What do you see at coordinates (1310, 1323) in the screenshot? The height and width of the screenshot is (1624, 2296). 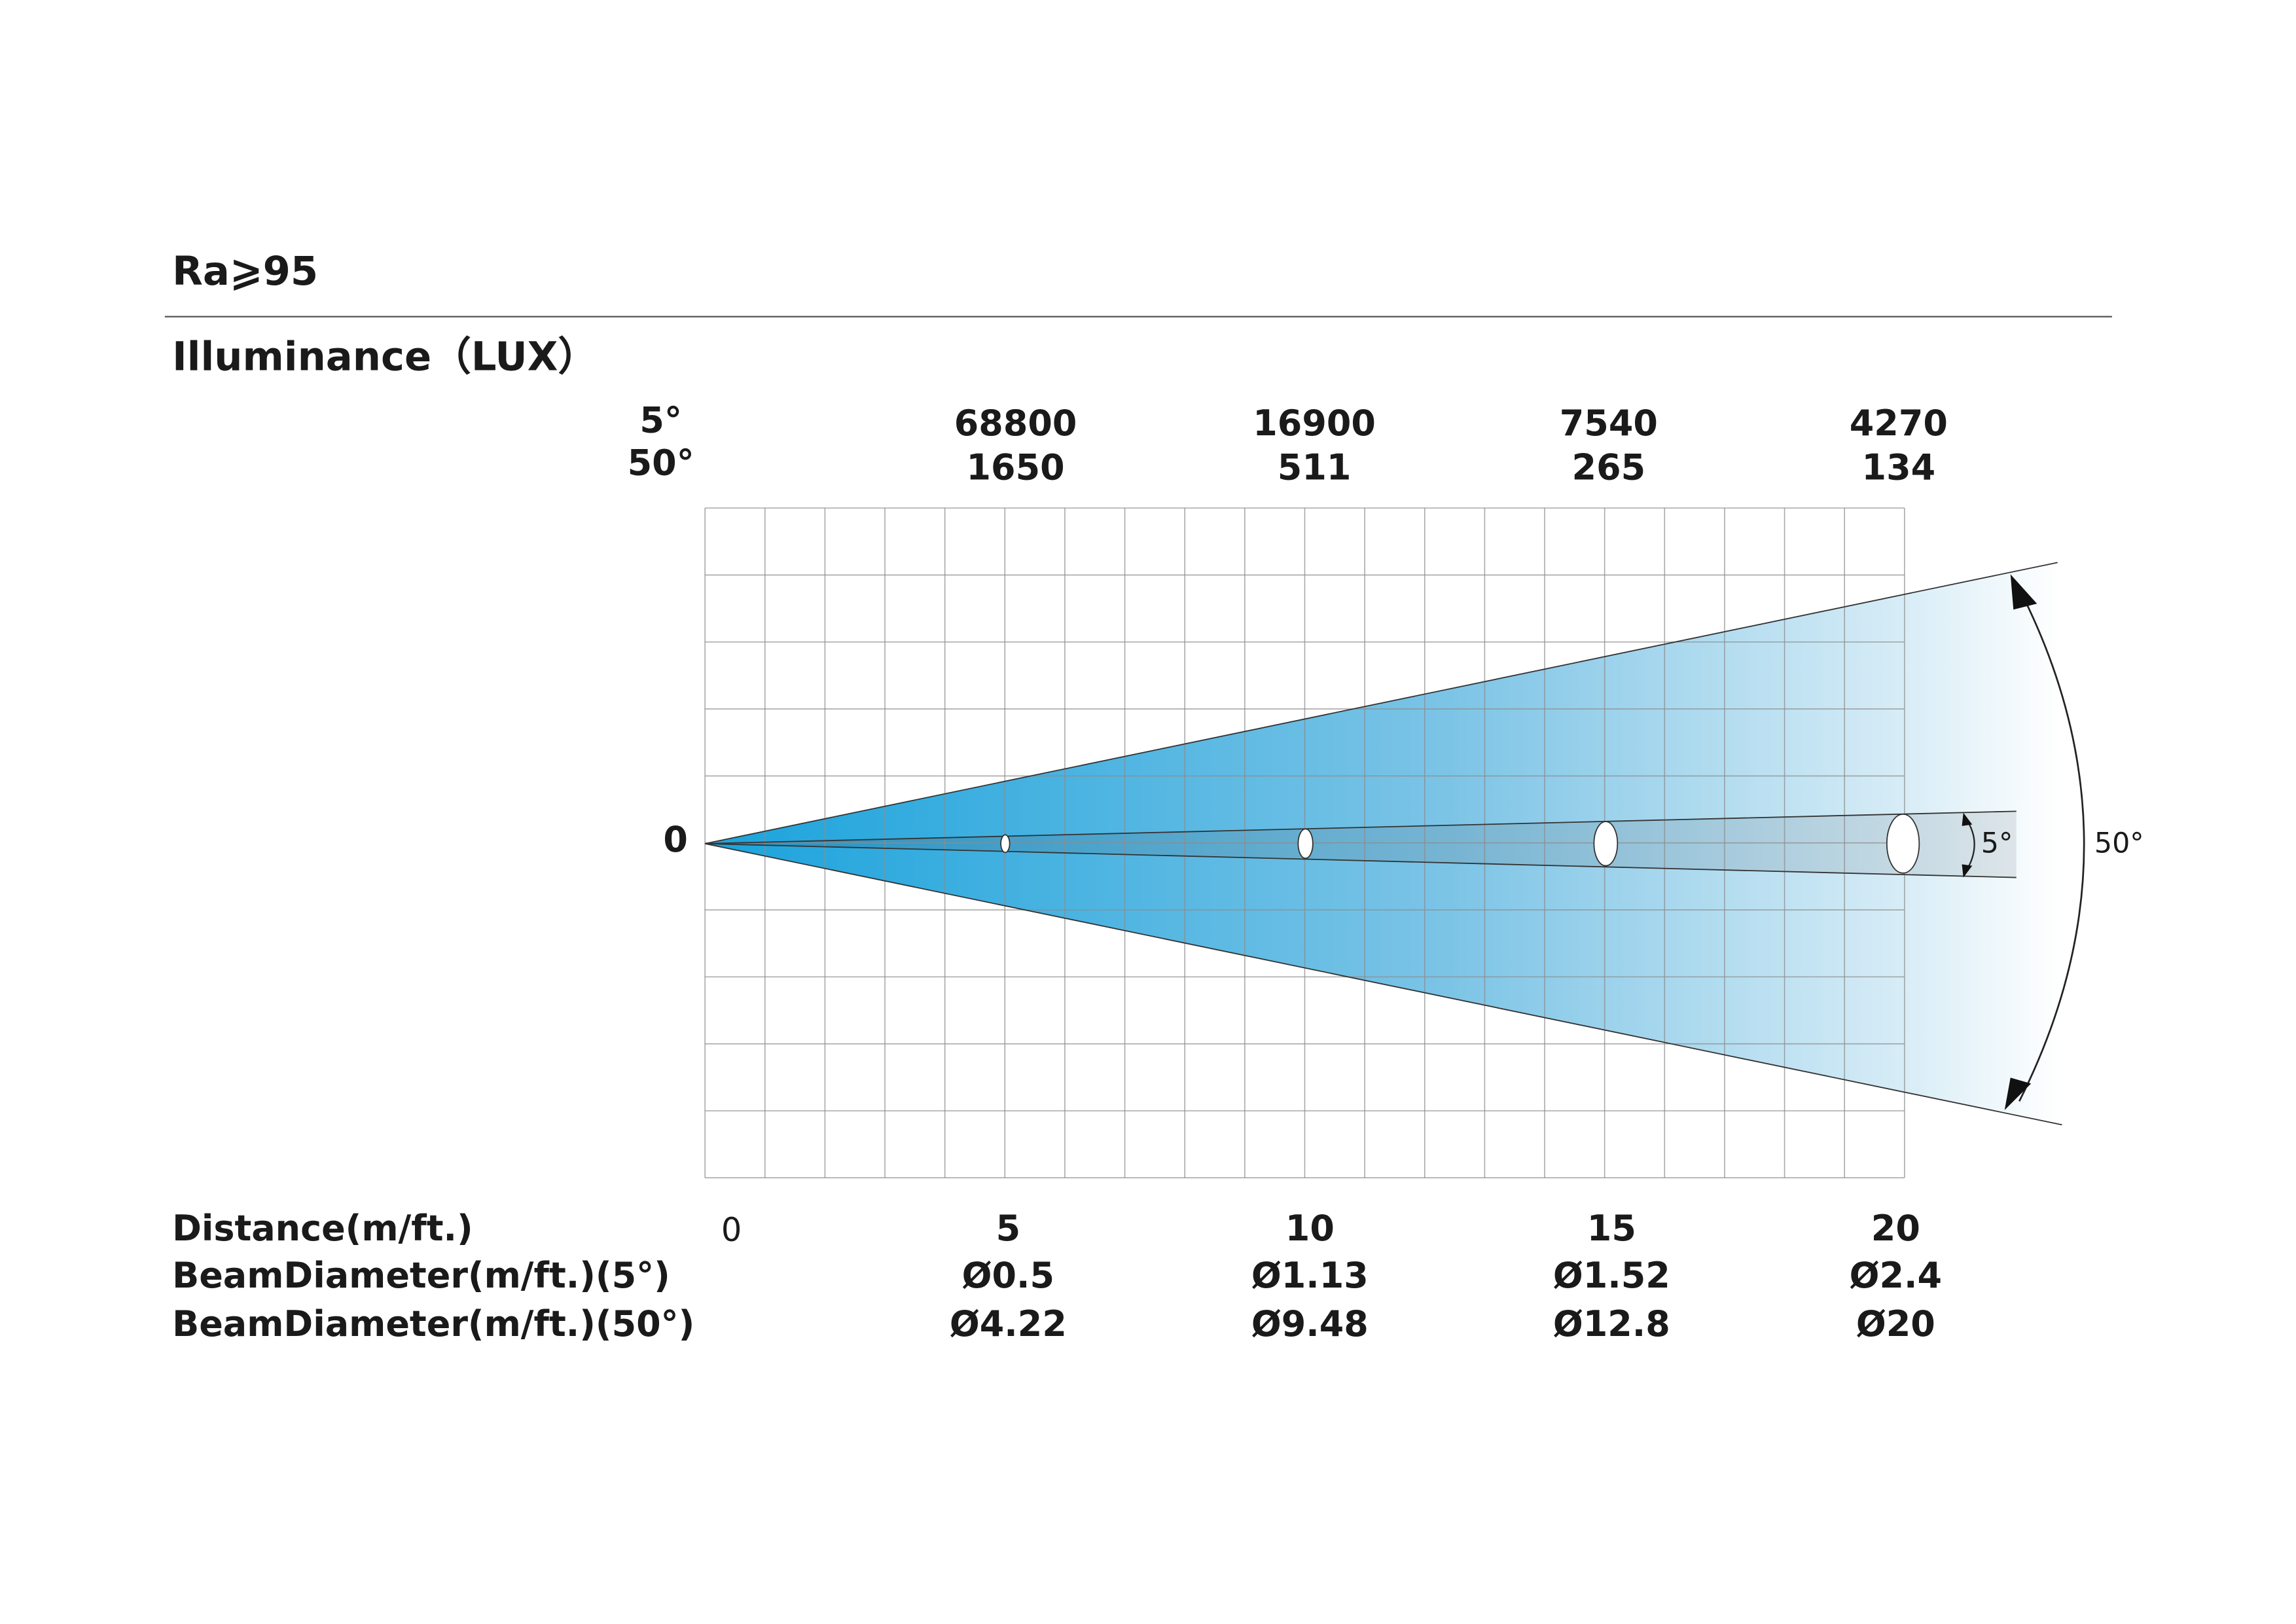 I see `row-value: Ø9.48` at bounding box center [1310, 1323].